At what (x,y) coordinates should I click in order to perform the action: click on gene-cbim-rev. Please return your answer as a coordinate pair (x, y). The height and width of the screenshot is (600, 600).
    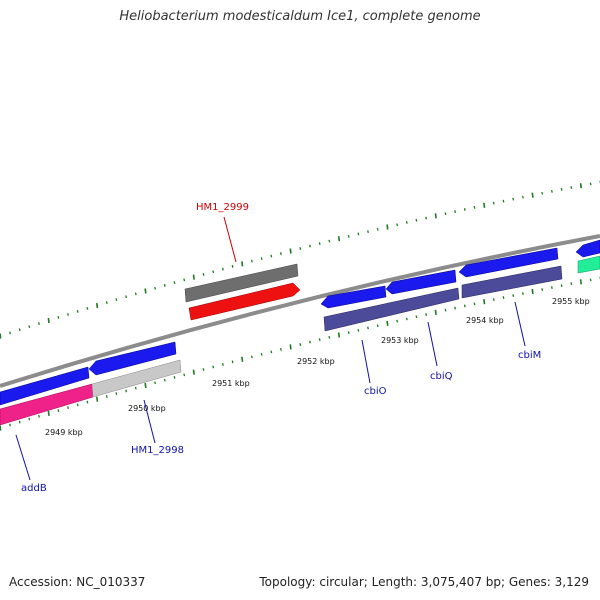
    Looking at the image, I should click on (512, 282).